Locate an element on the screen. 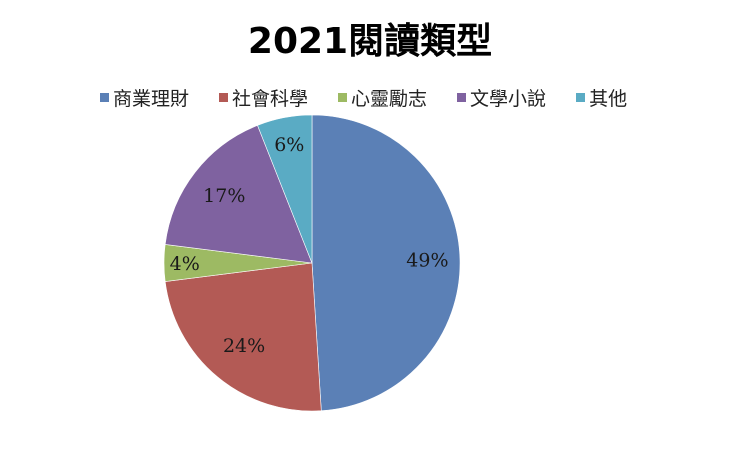 This screenshot has height=457, width=740. pie-slice-social-science is located at coordinates (243, 337).